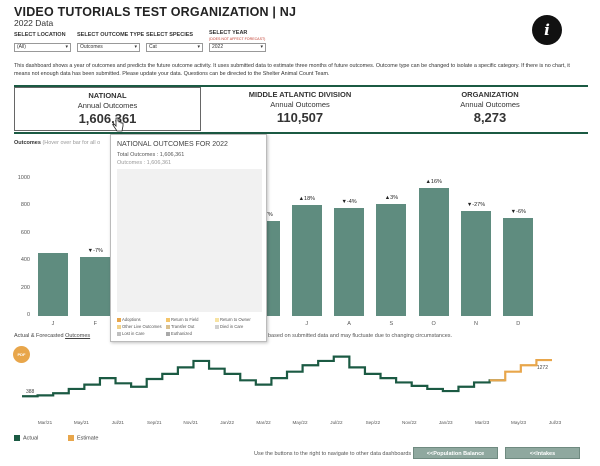 This screenshot has width=600, height=466. Describe the element at coordinates (179, 333) in the screenshot. I see `tooltip-legend-item: Euthanized` at that location.